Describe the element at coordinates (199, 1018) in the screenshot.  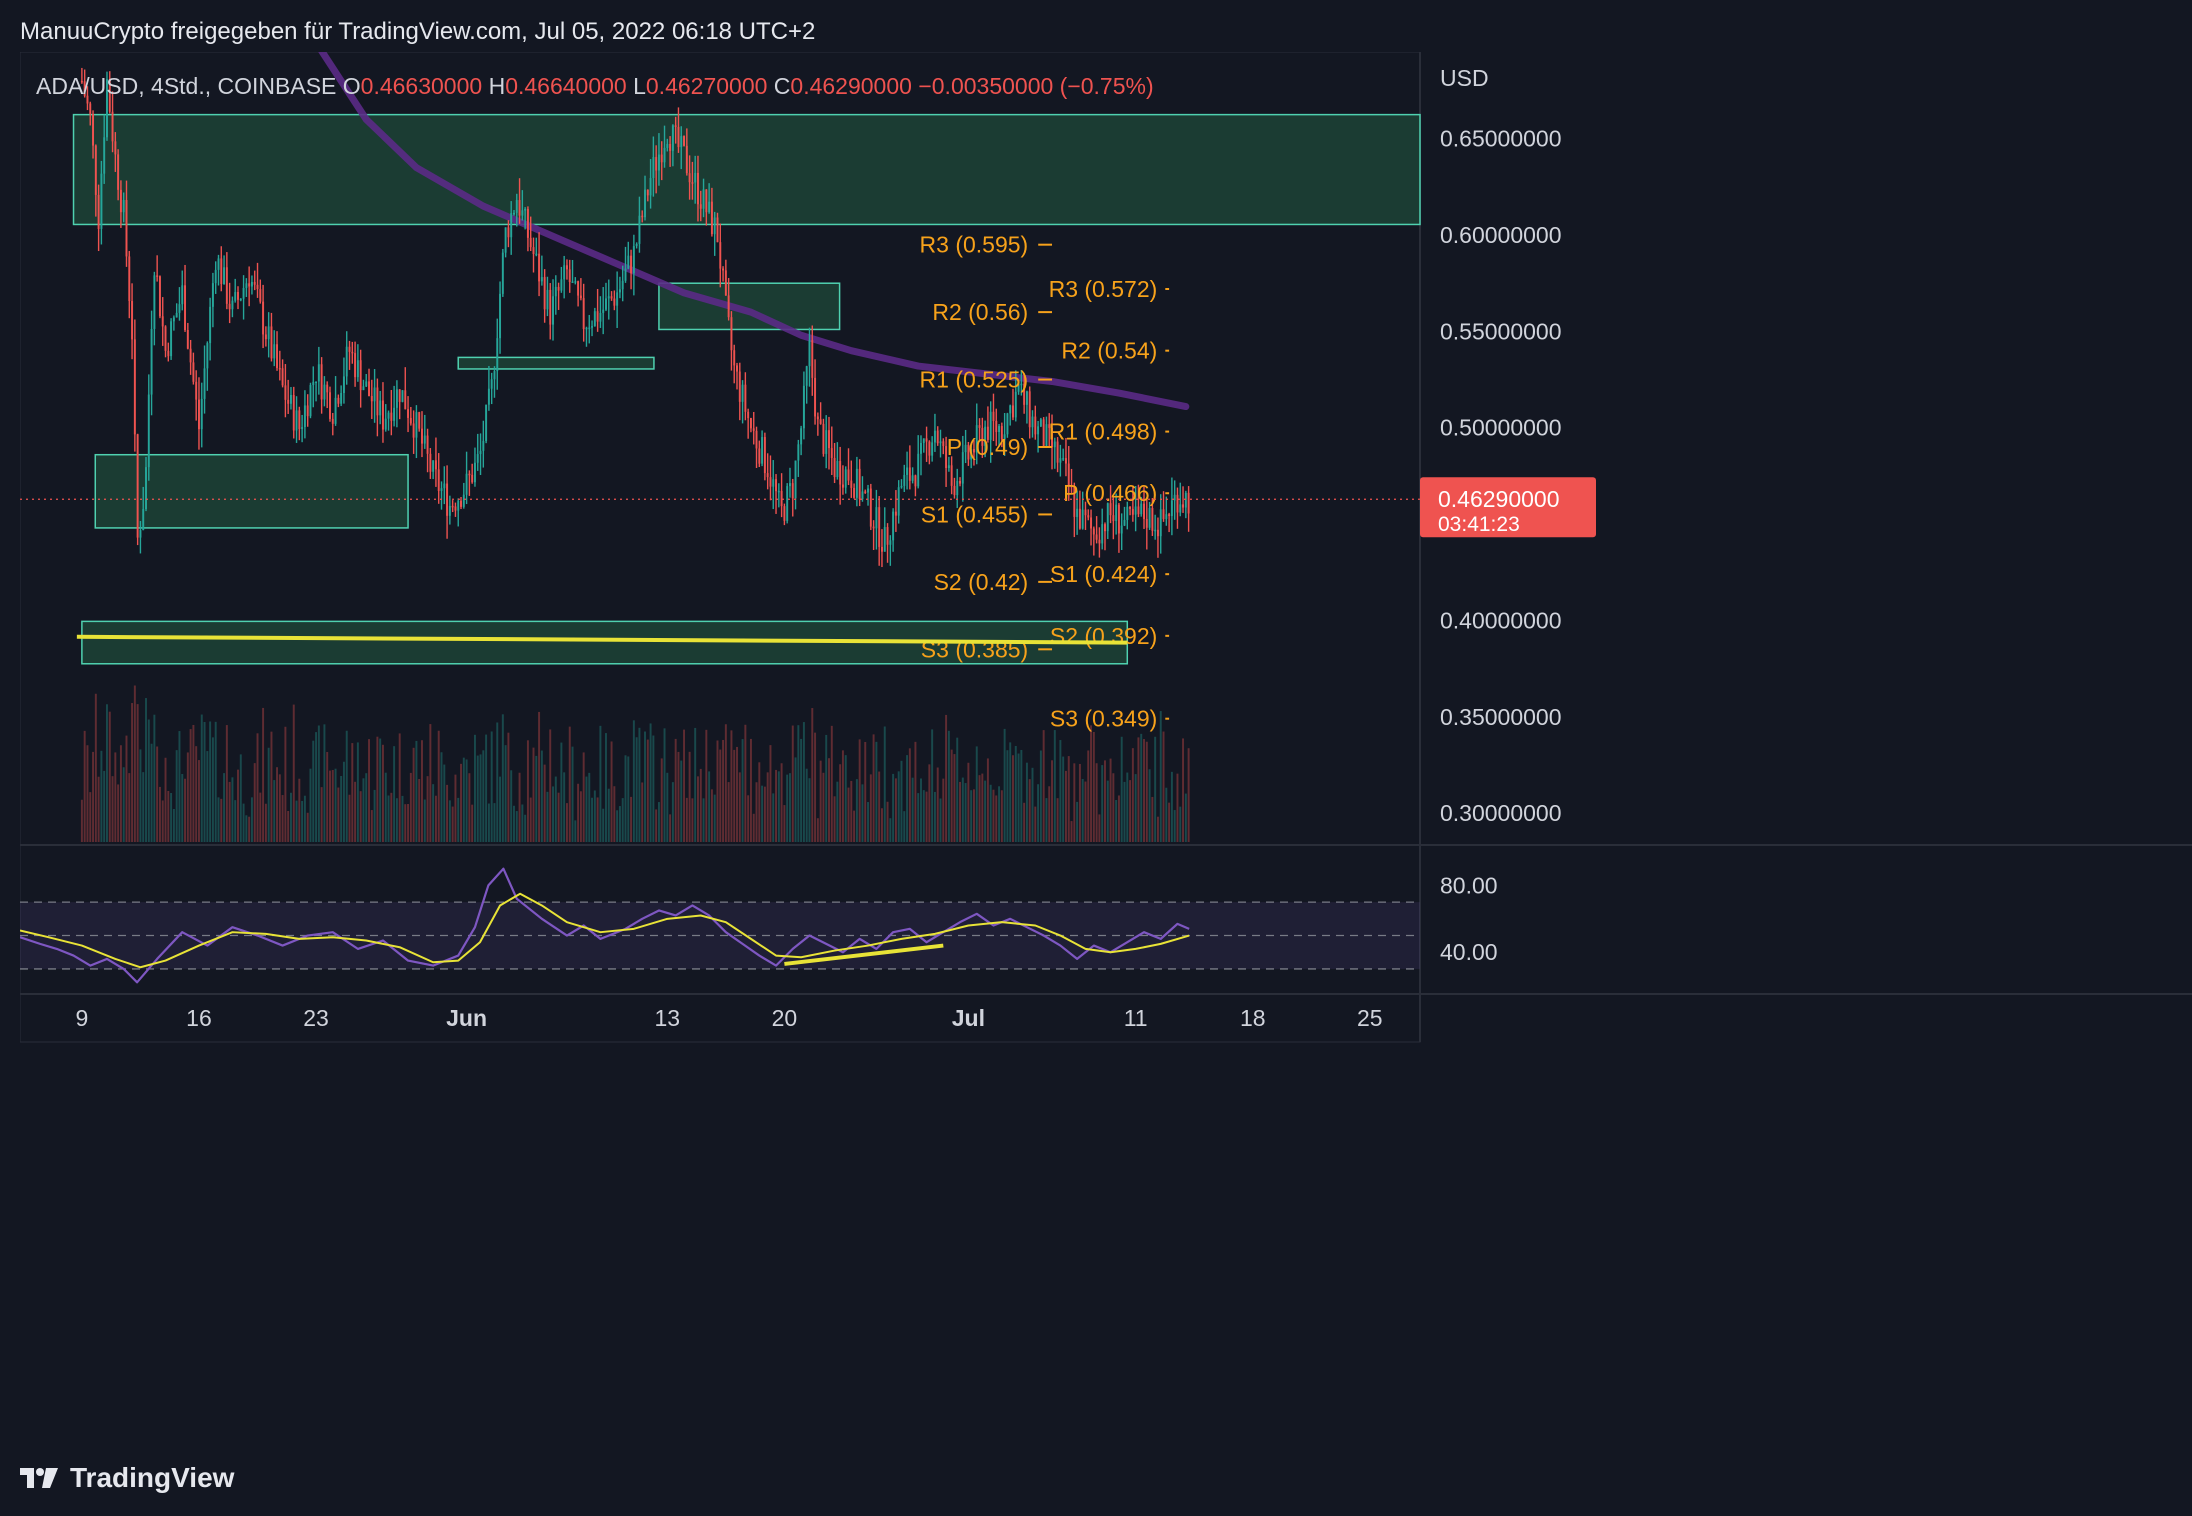
I see `date-tick-label: 16` at that location.